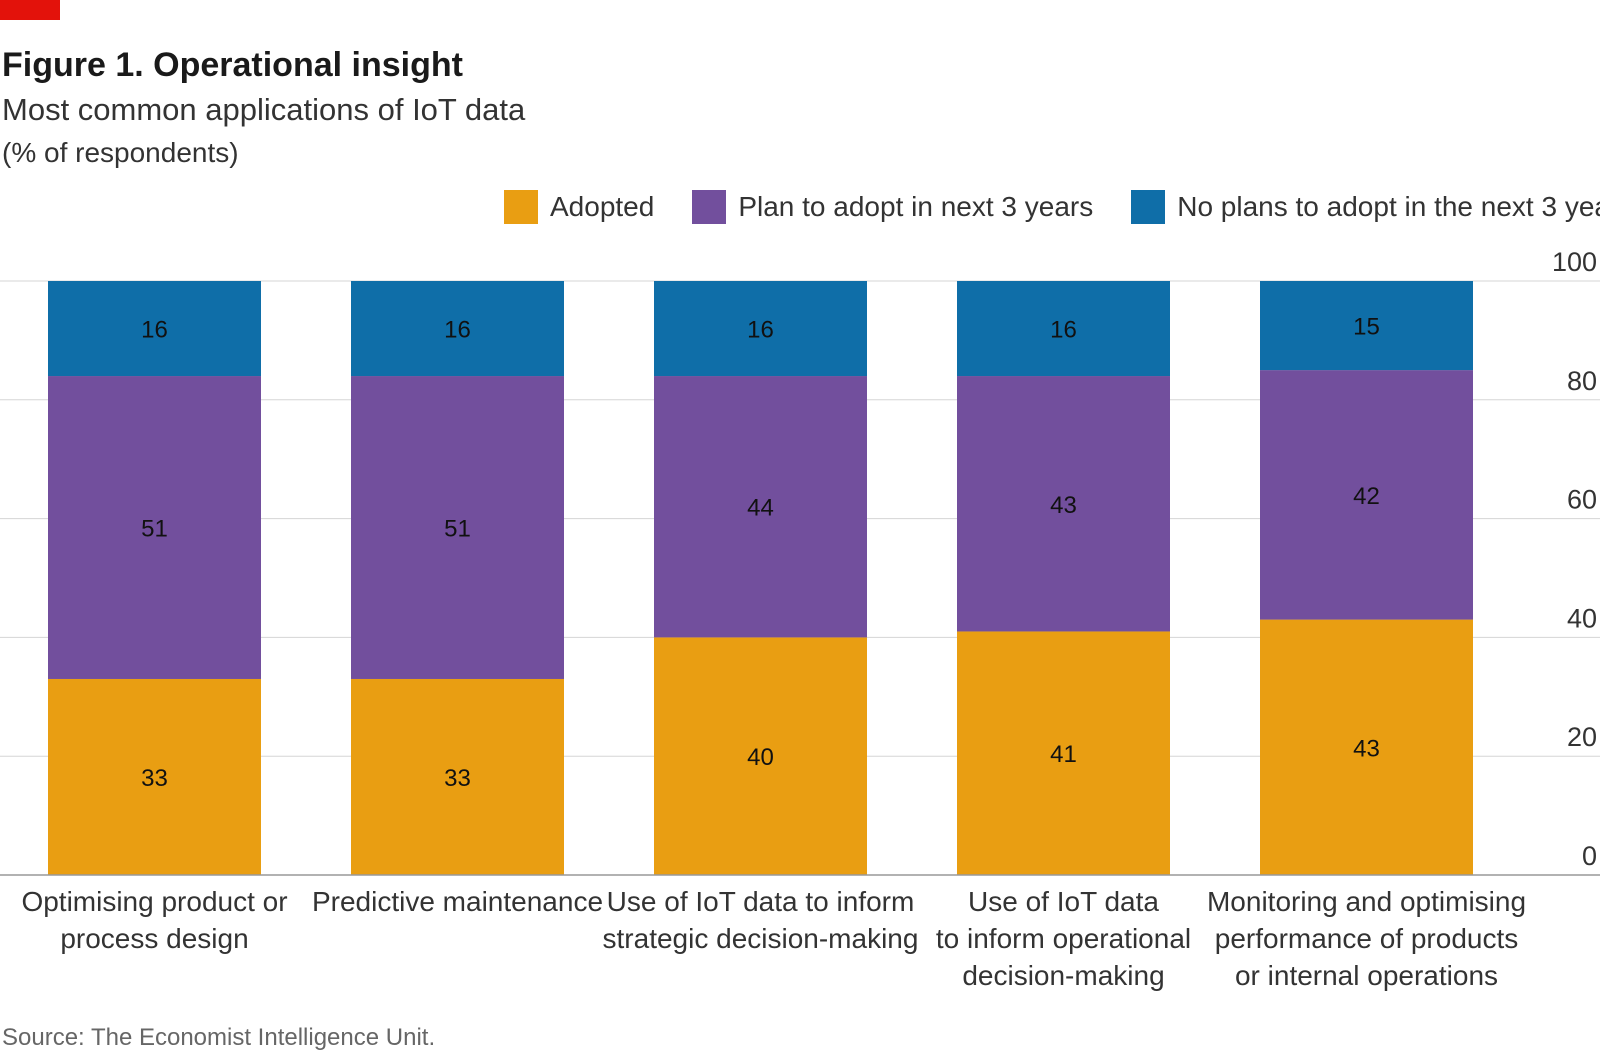 This screenshot has height=1058, width=1600. I want to click on y-tick-label-20: 20, so click(1582, 737).